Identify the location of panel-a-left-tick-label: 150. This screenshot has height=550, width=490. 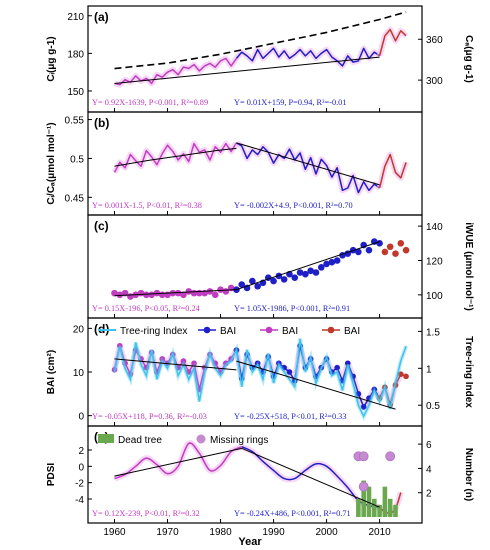
(75, 92).